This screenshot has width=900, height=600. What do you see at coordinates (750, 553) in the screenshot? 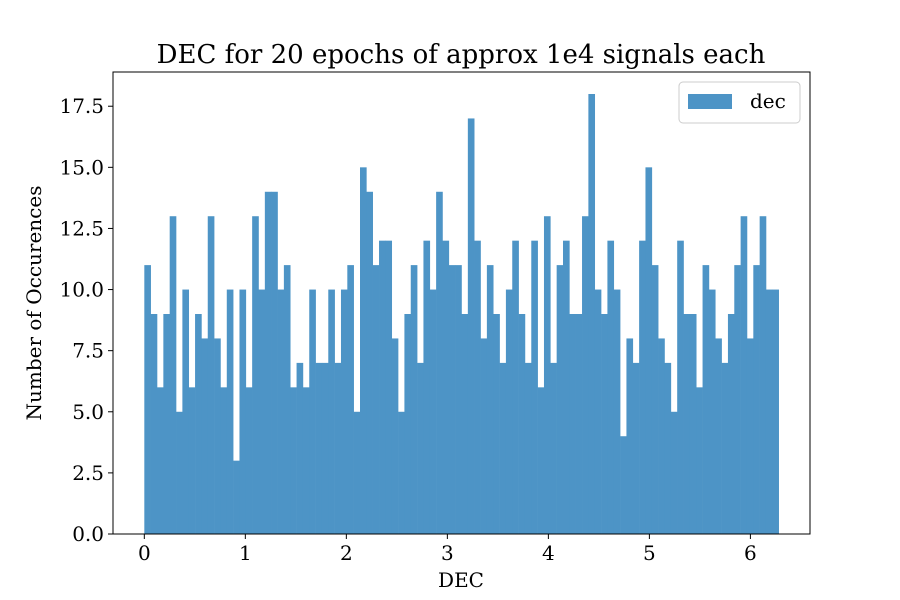
I see `x-tick-label: 6` at bounding box center [750, 553].